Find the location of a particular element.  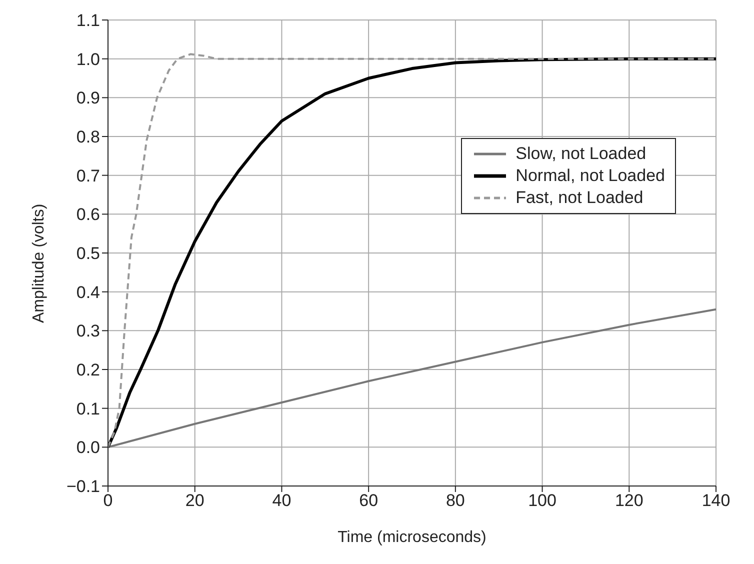

y-axis-title: Amplitude (volts) is located at coordinates (39, 263).